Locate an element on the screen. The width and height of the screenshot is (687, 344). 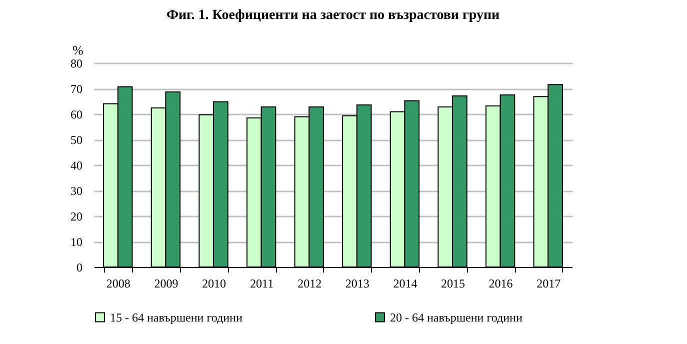
legend-label: 15 - 64 навършени години is located at coordinates (176, 317).